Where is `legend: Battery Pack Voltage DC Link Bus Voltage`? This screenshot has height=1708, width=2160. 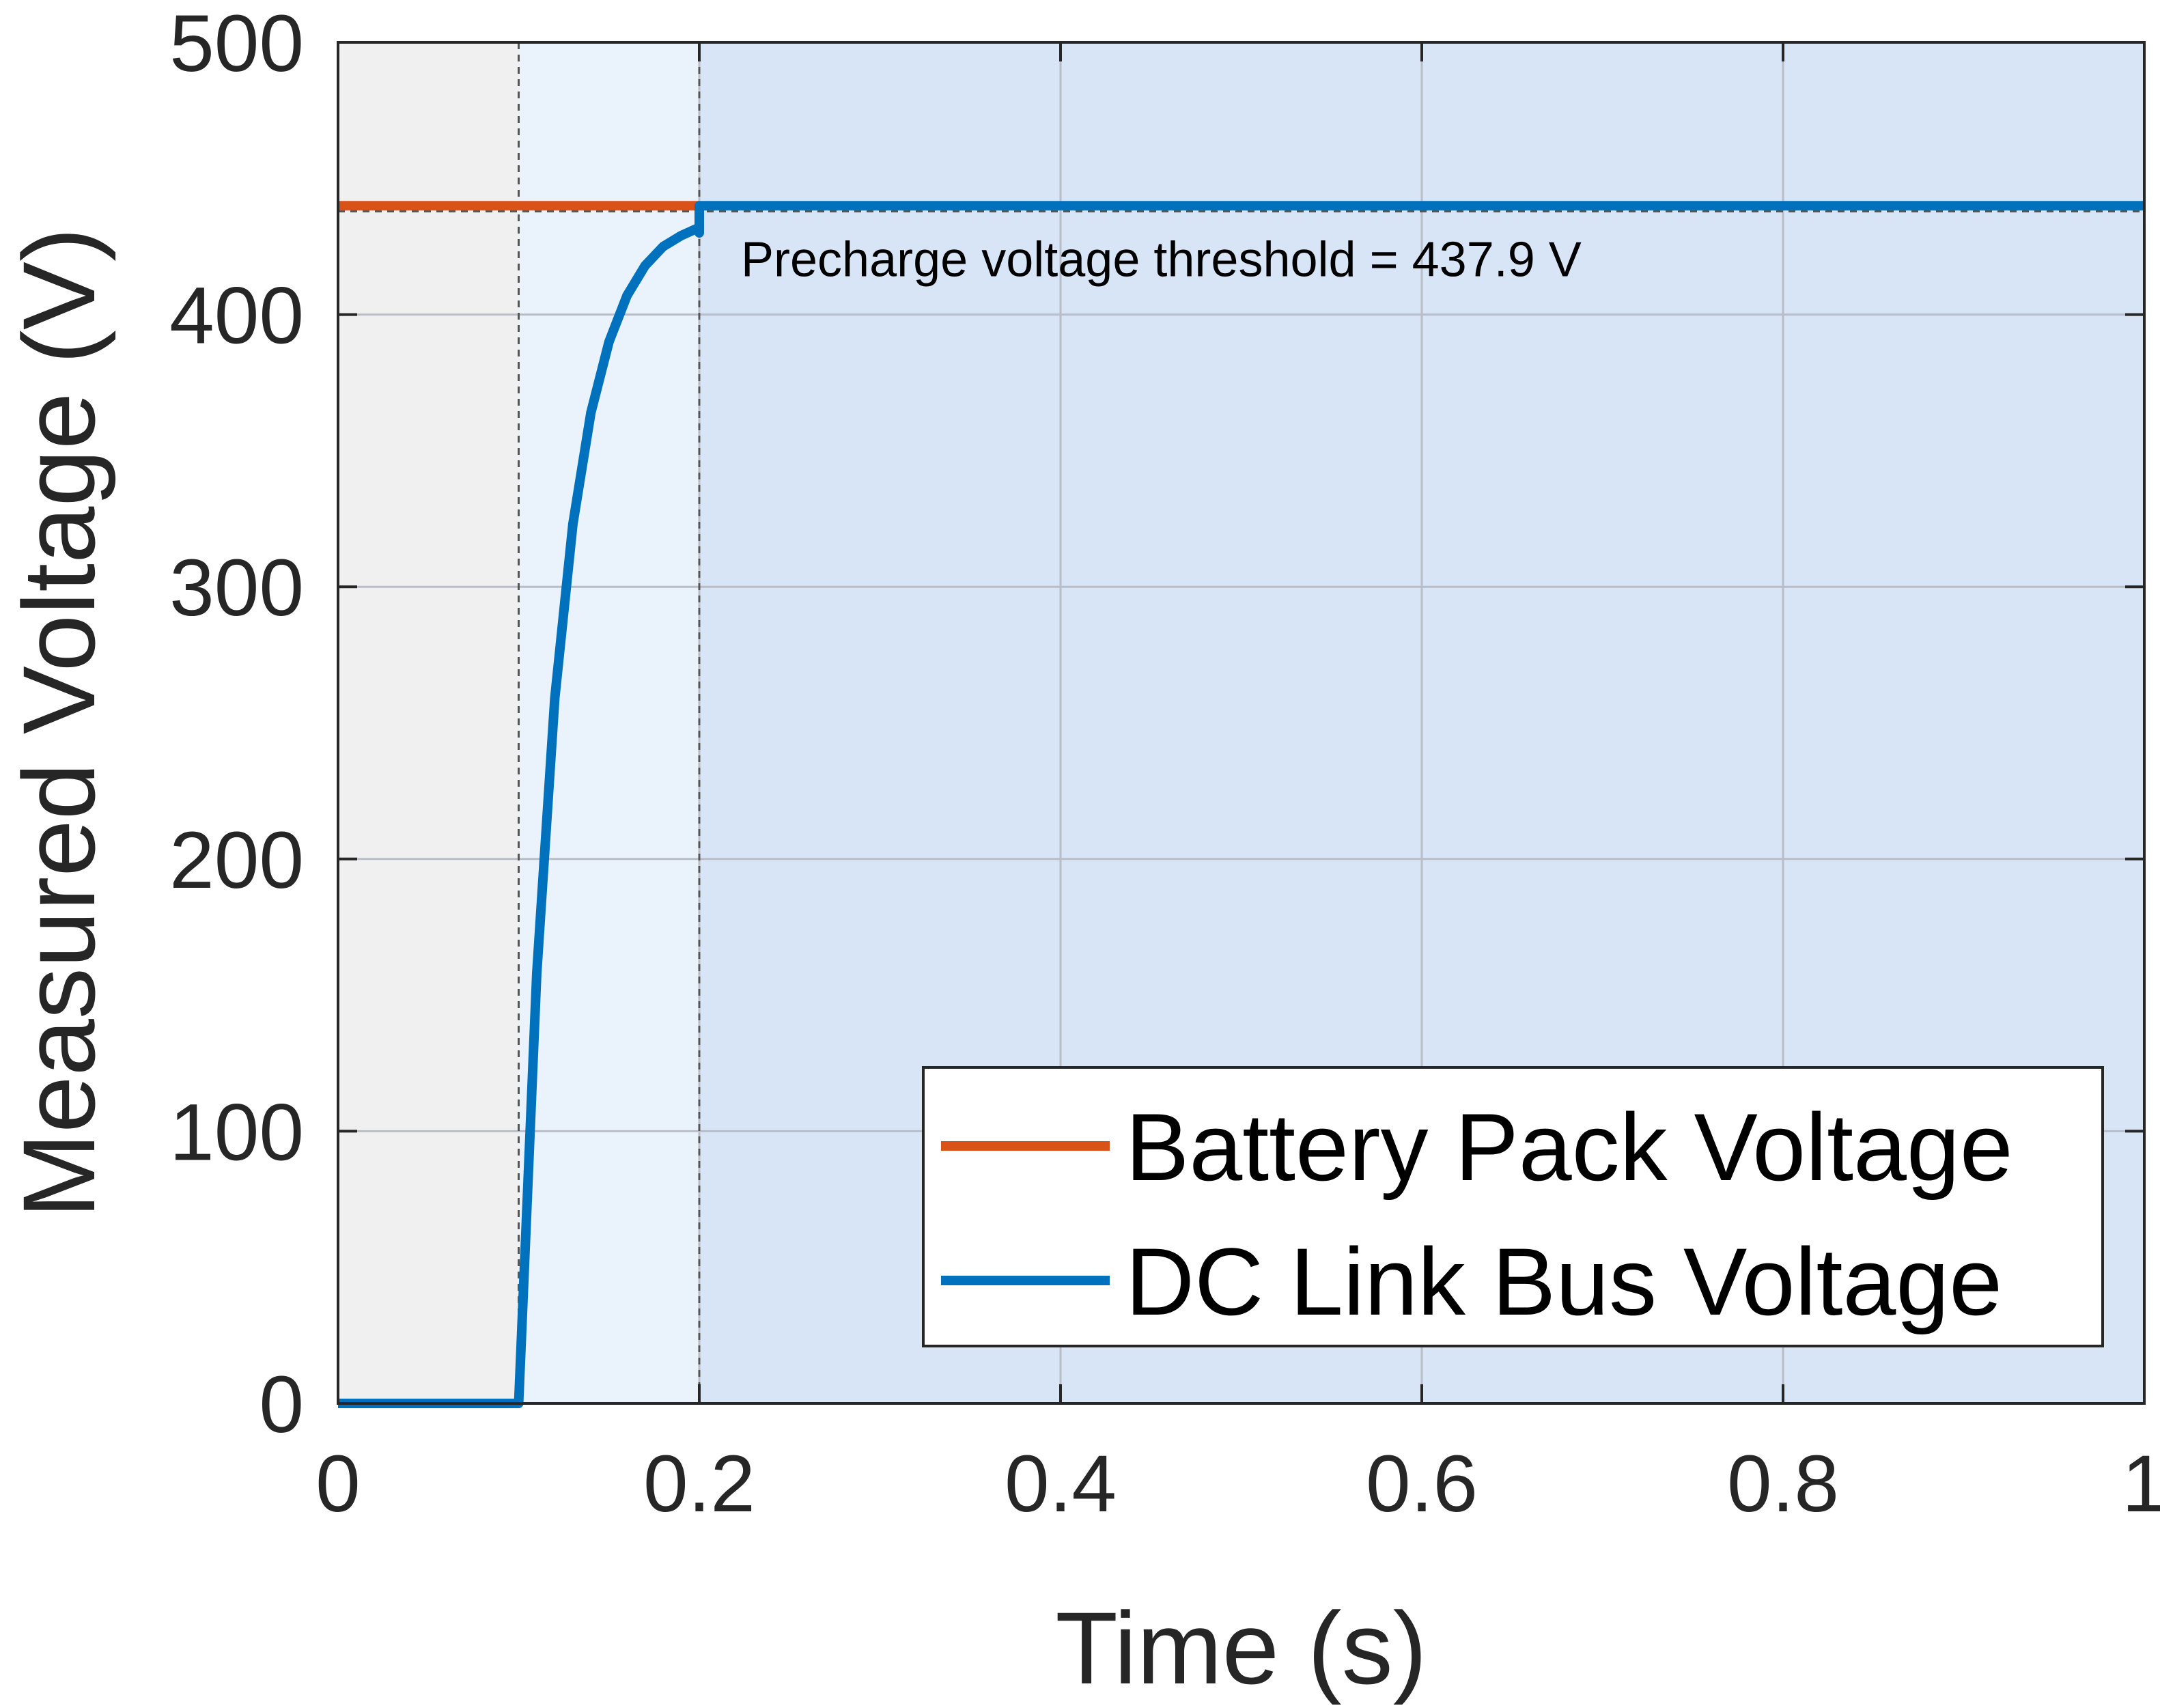
legend: Battery Pack Voltage DC Link Bus Voltage is located at coordinates (1513, 1206).